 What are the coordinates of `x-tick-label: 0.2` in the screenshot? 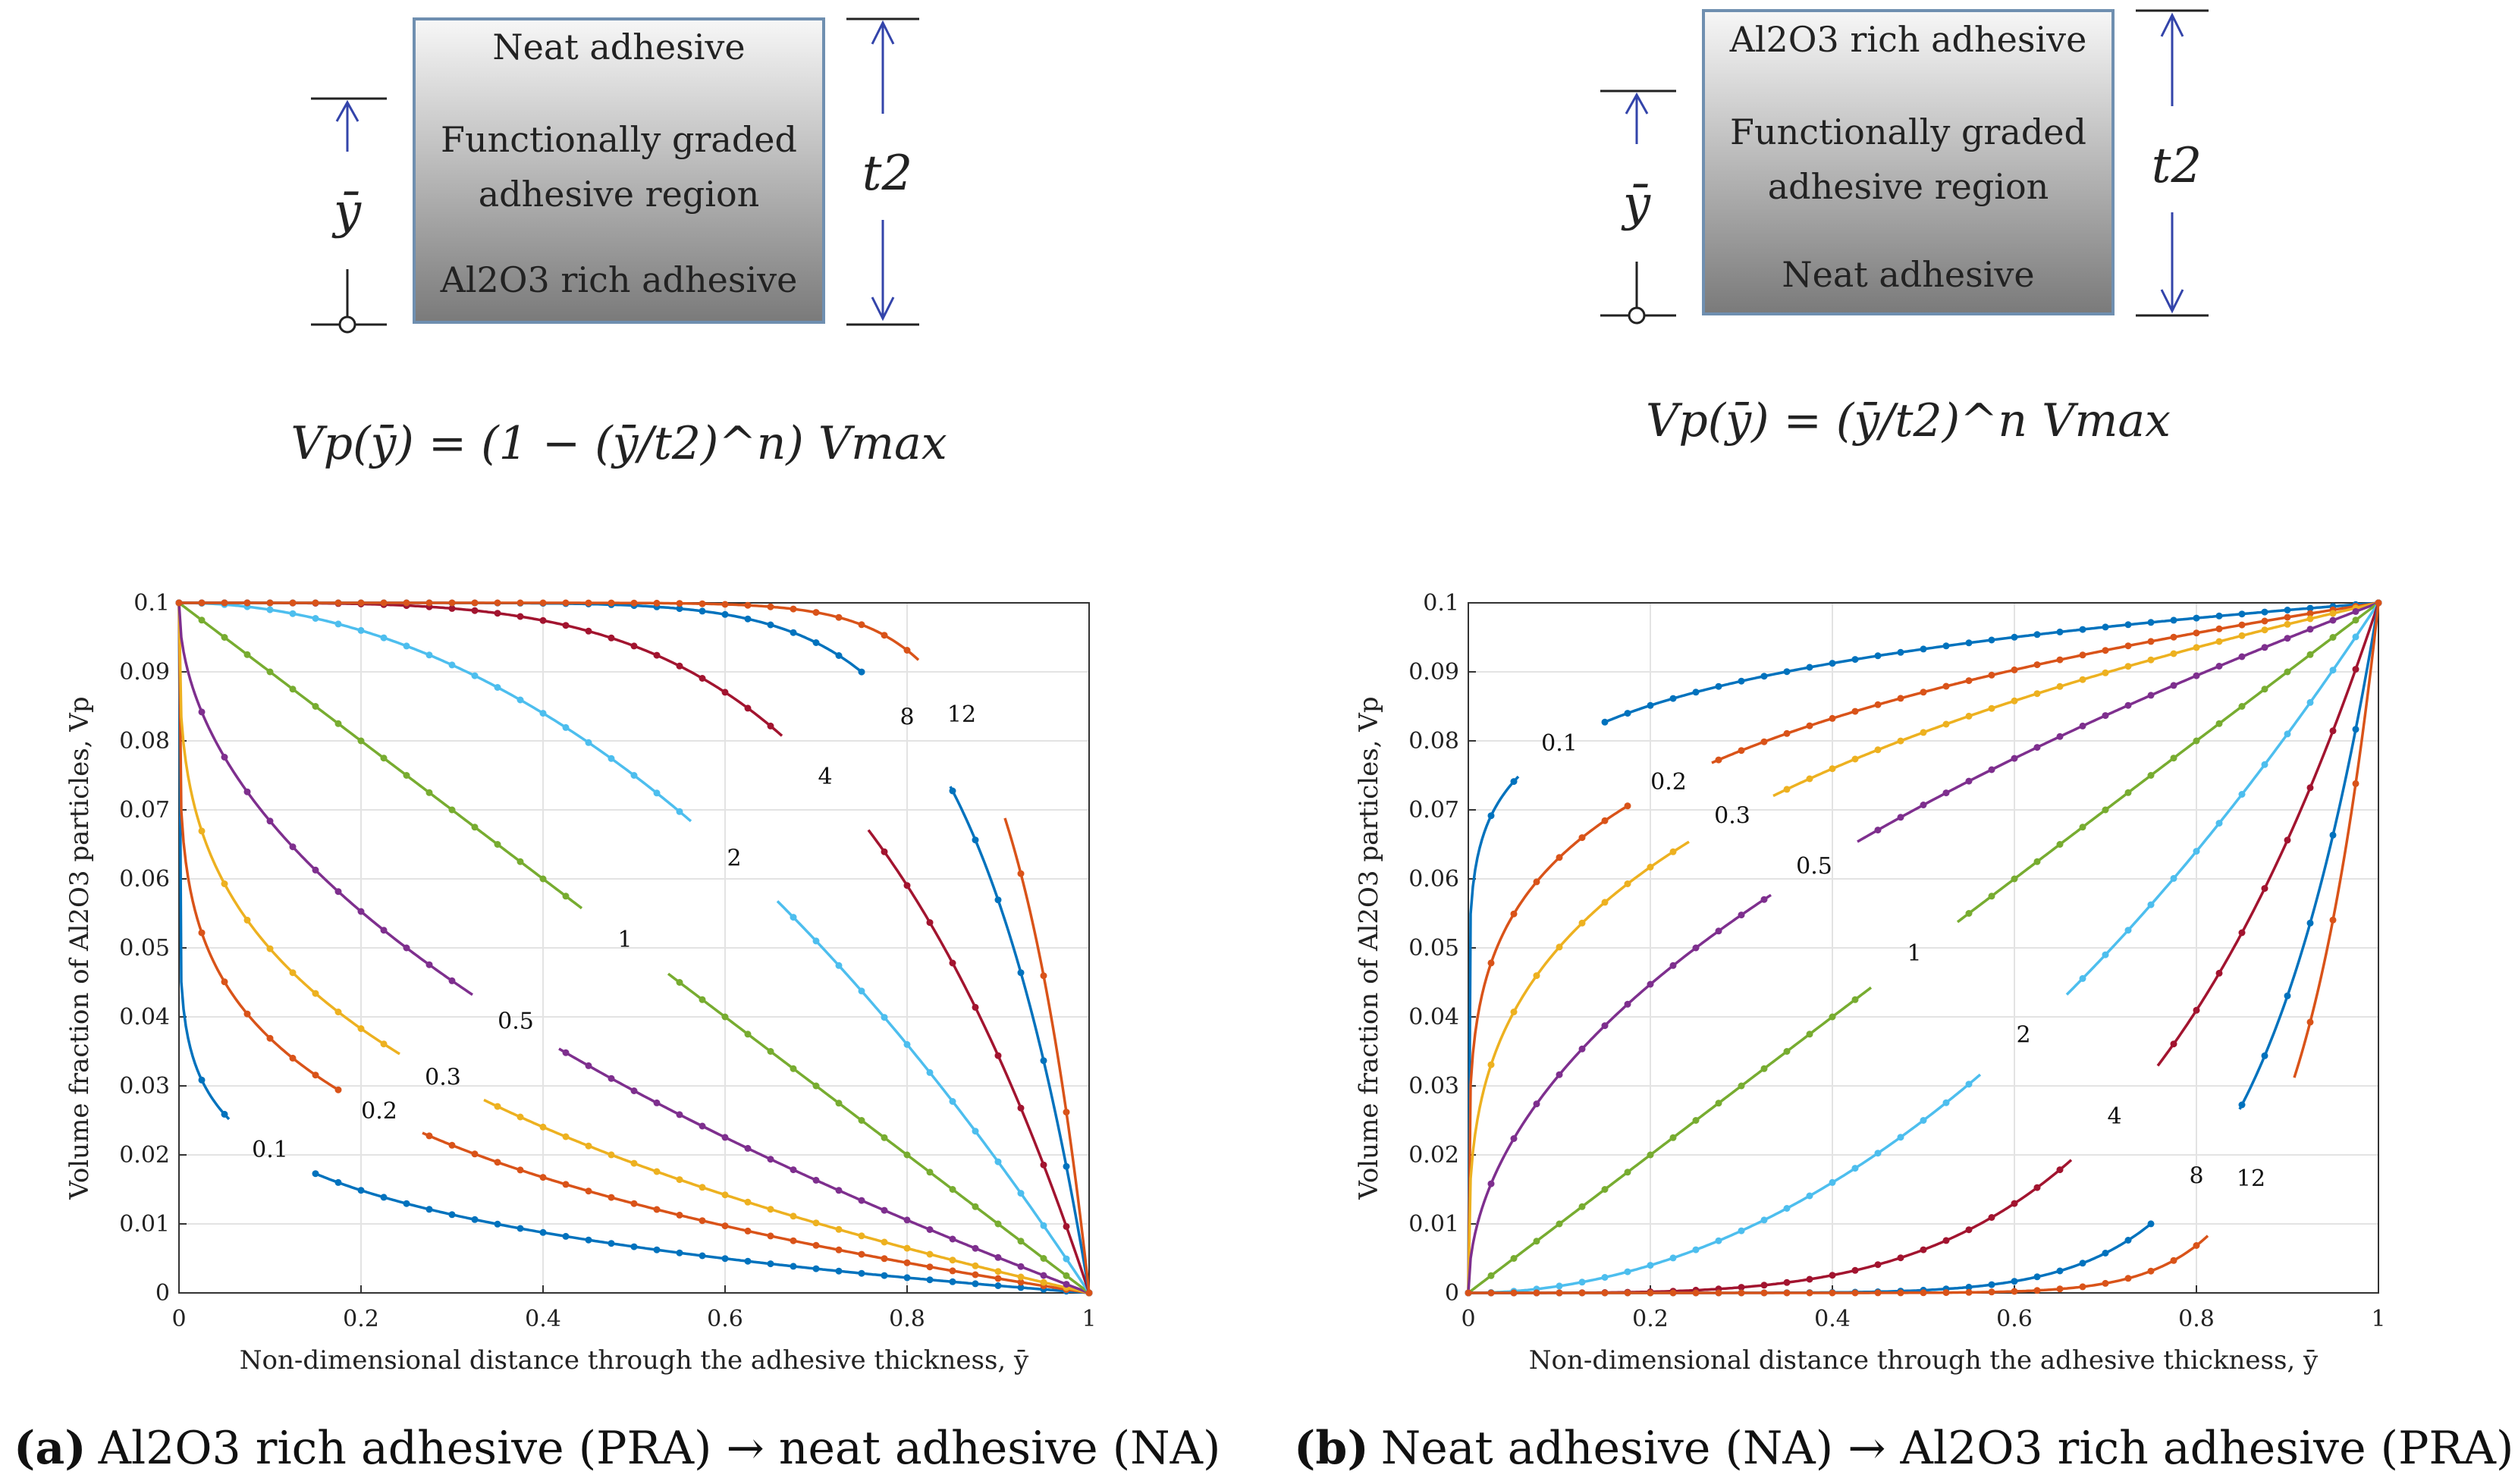 It's located at (361, 1319).